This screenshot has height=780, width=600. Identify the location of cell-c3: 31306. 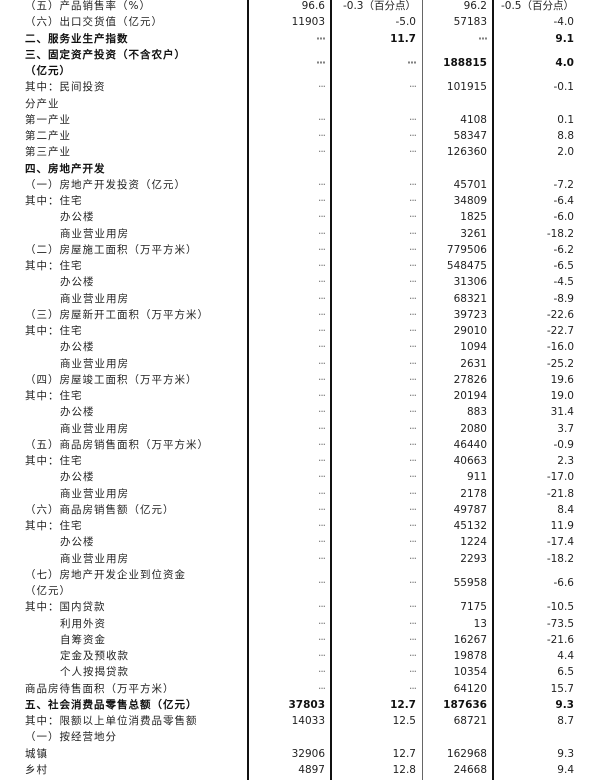
(470, 282).